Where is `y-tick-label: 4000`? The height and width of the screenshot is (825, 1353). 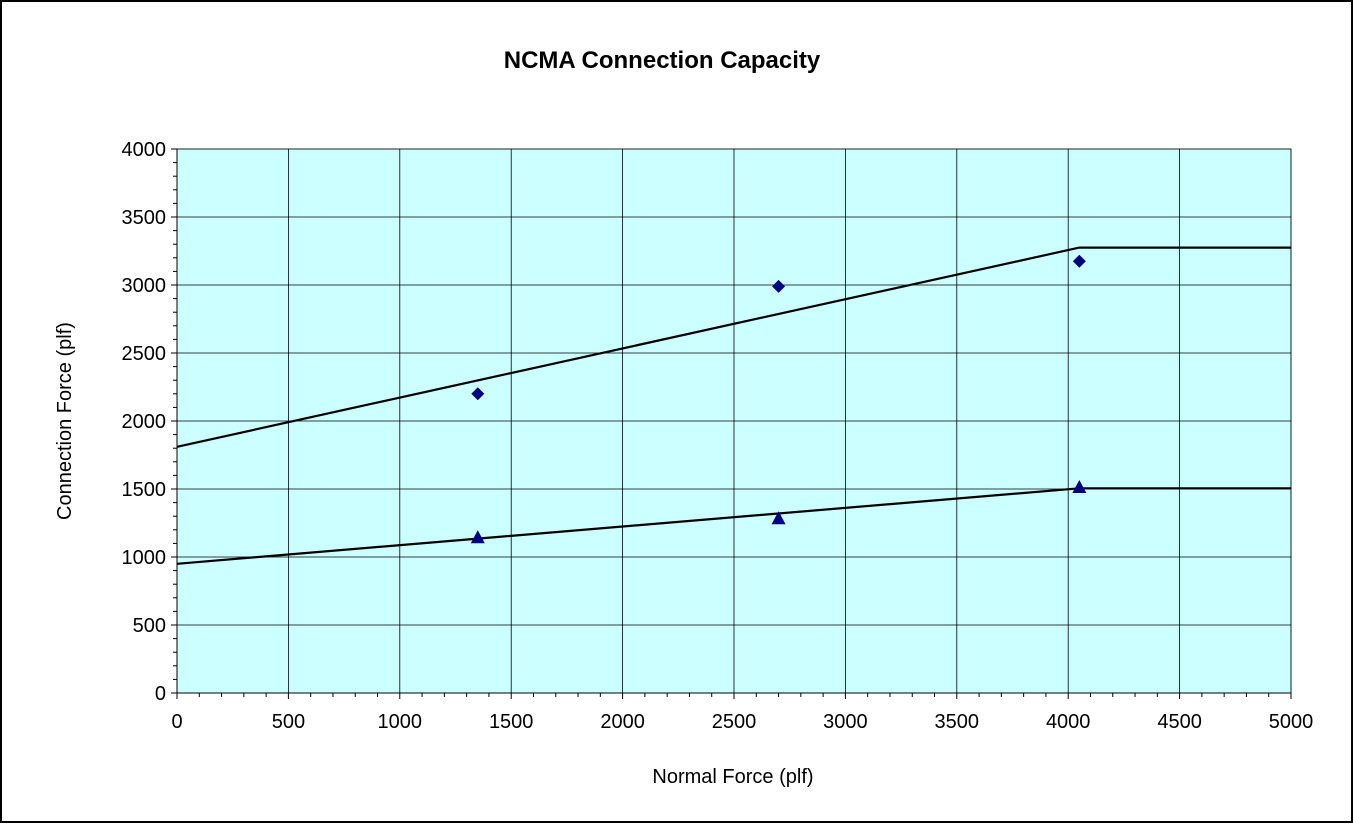 y-tick-label: 4000 is located at coordinates (144, 150).